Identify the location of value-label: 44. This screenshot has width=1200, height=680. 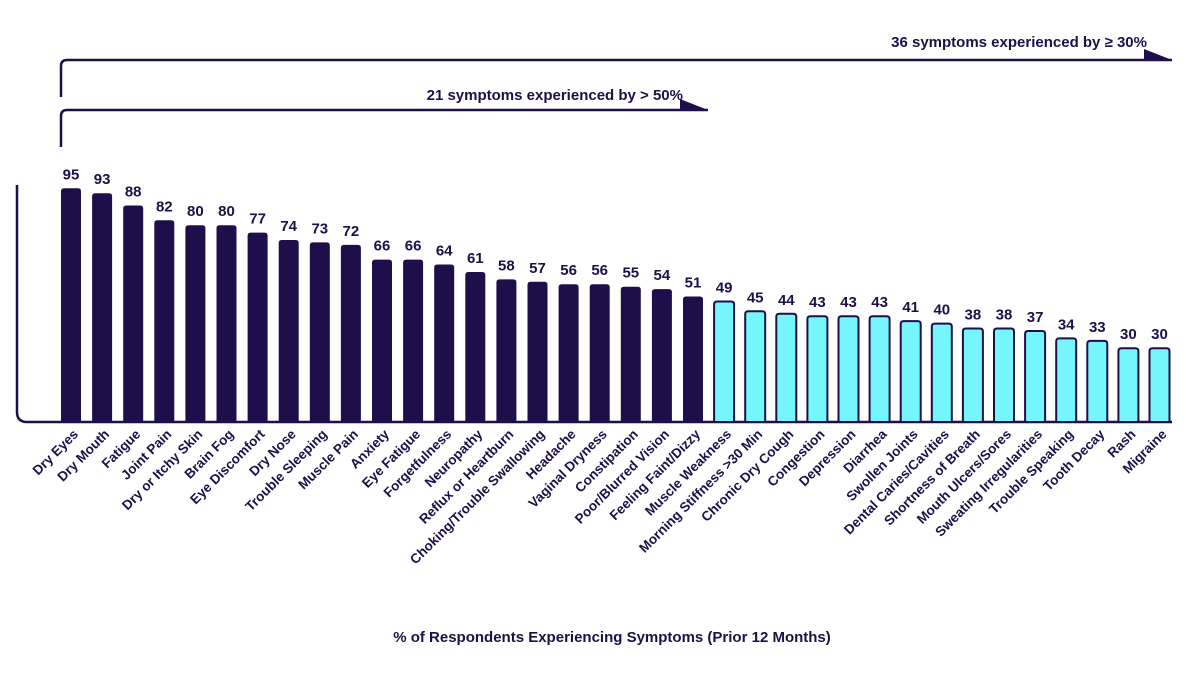
(786, 300).